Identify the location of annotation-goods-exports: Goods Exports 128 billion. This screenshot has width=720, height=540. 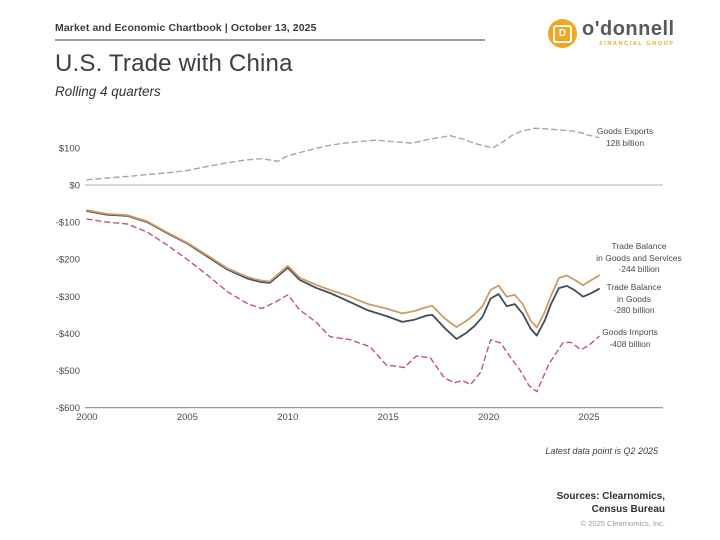
(625, 137).